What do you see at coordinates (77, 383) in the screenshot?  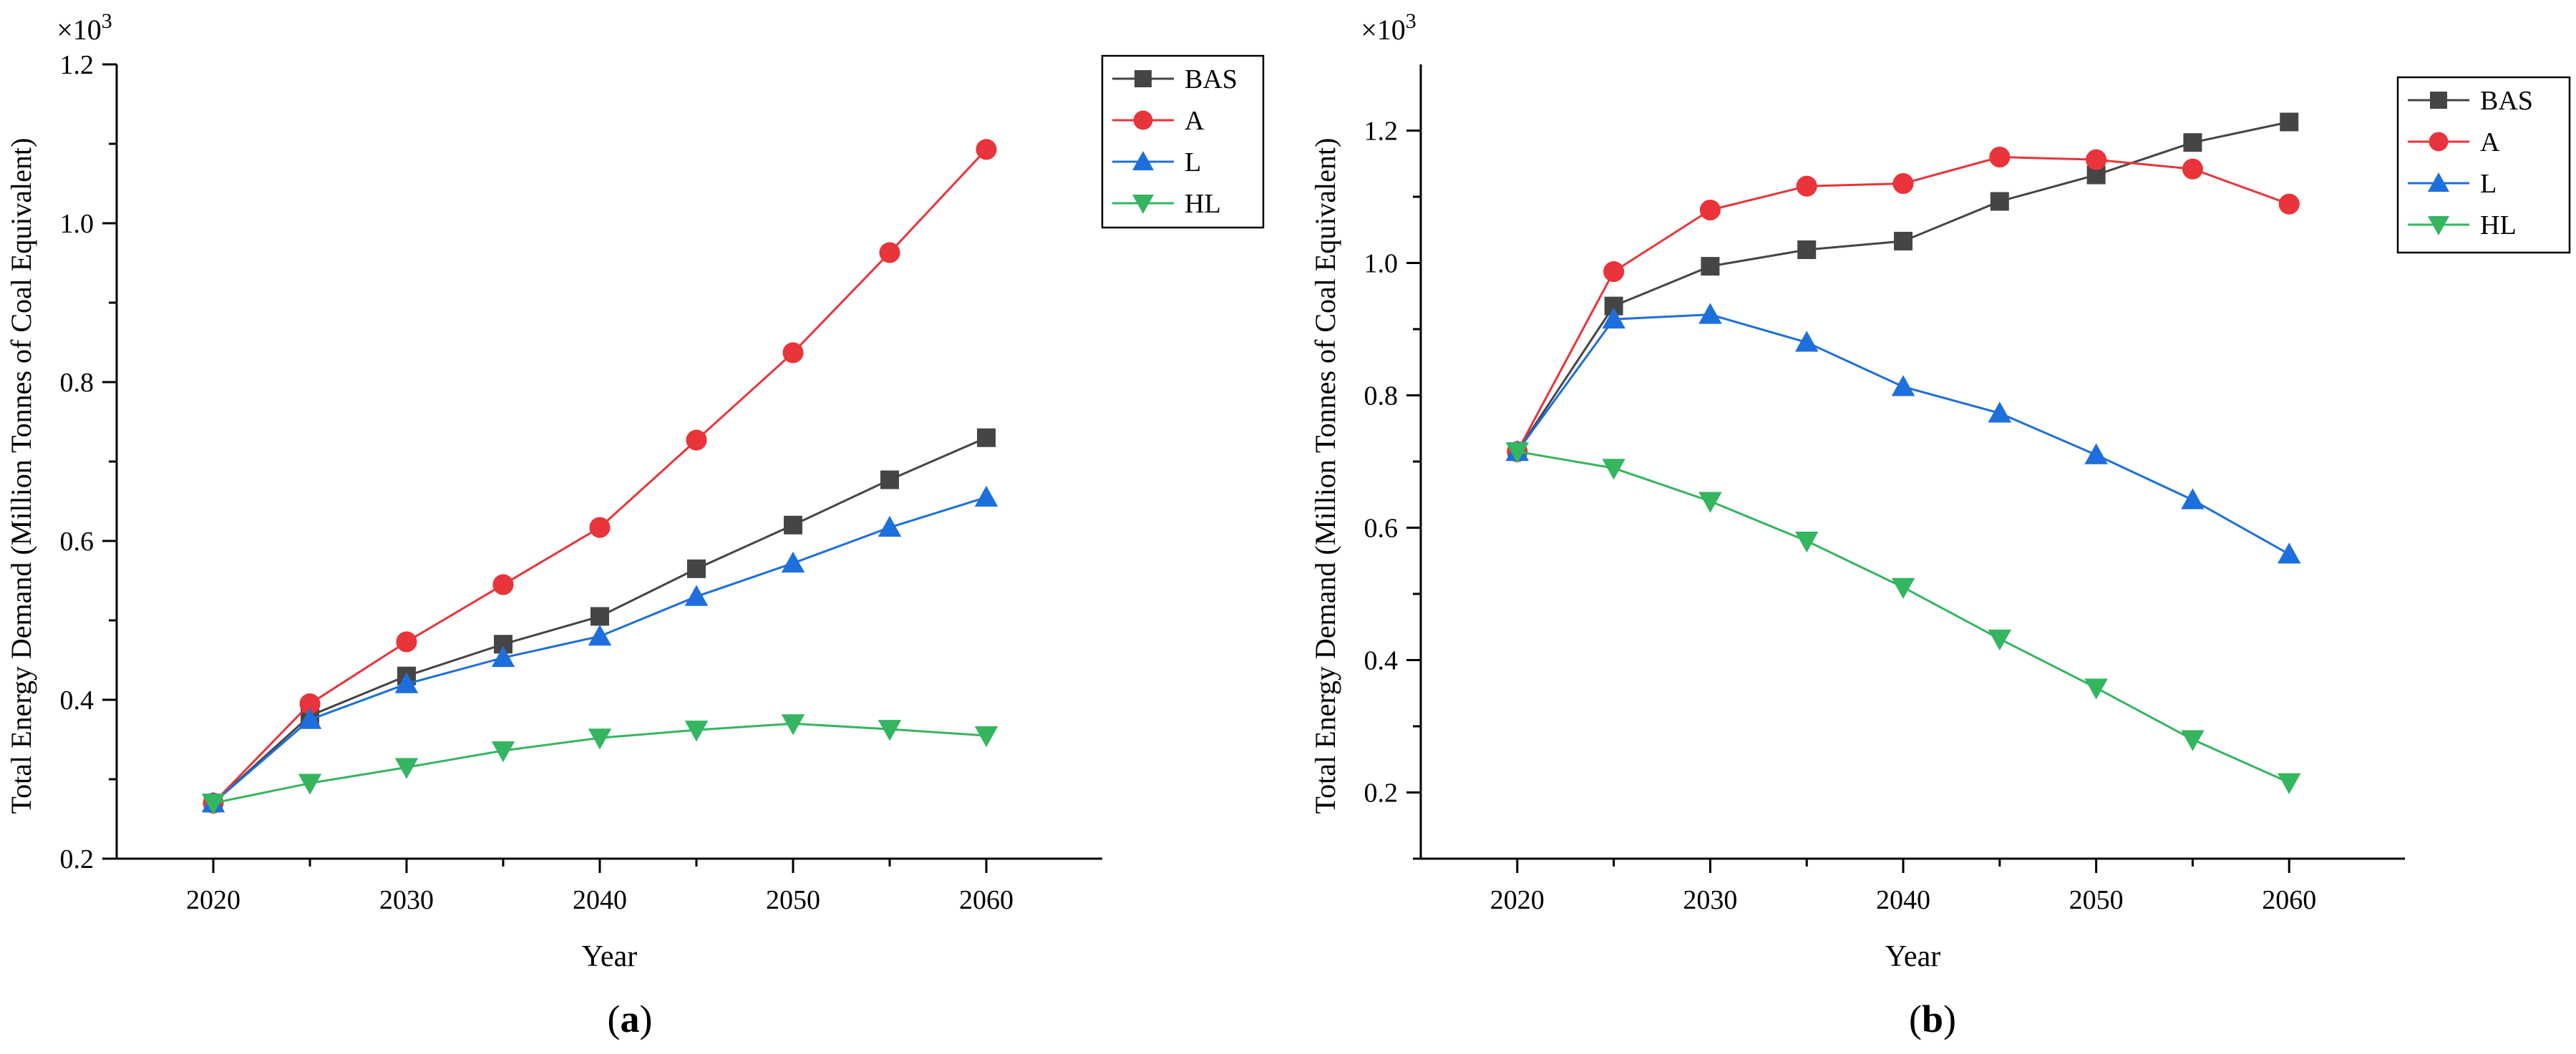 I see `y-tick-label: 0.8` at bounding box center [77, 383].